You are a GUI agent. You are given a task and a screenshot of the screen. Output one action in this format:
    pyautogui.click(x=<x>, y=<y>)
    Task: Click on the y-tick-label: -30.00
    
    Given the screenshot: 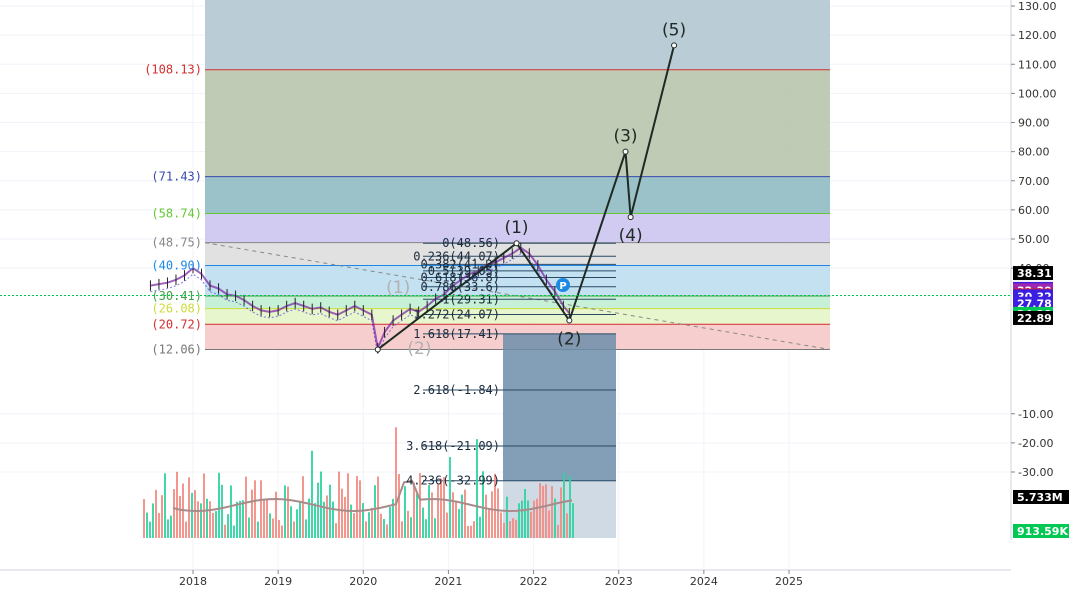 What is the action you would take?
    pyautogui.click(x=1035, y=472)
    